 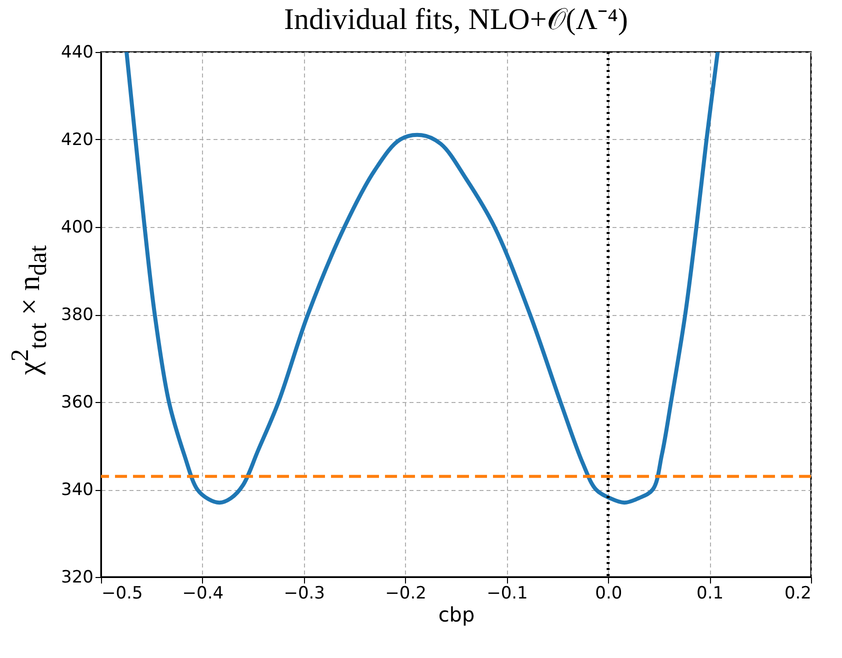 What do you see at coordinates (77, 402) in the screenshot?
I see `y-tick-label: 360` at bounding box center [77, 402].